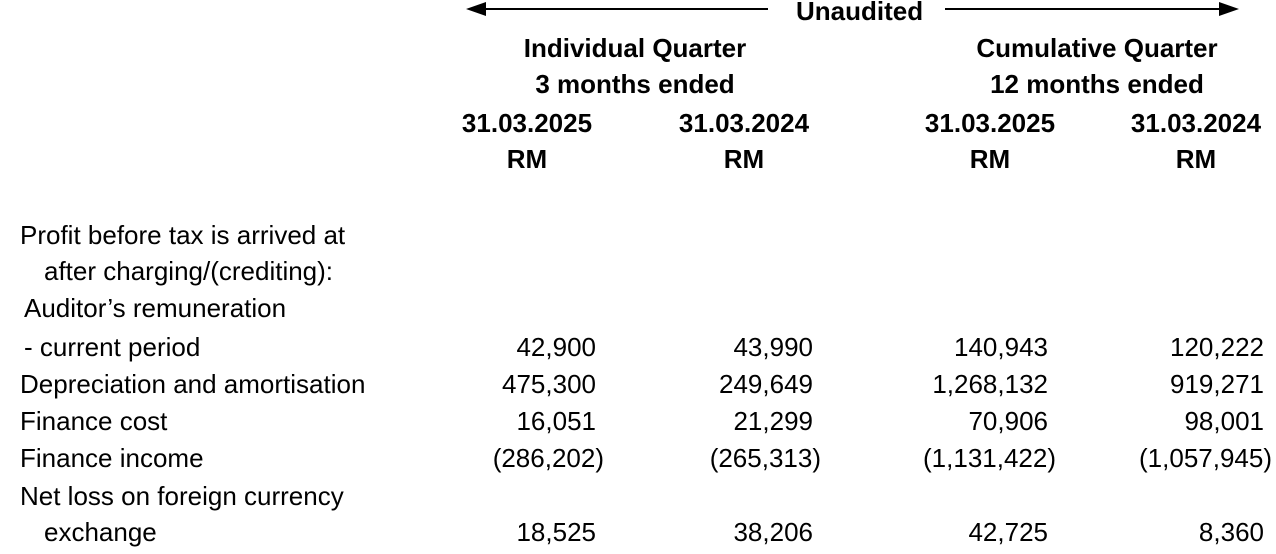 The height and width of the screenshot is (554, 1276). What do you see at coordinates (155, 308) in the screenshot?
I see `auditor-remuneration-label: Auditor’s remuneration` at bounding box center [155, 308].